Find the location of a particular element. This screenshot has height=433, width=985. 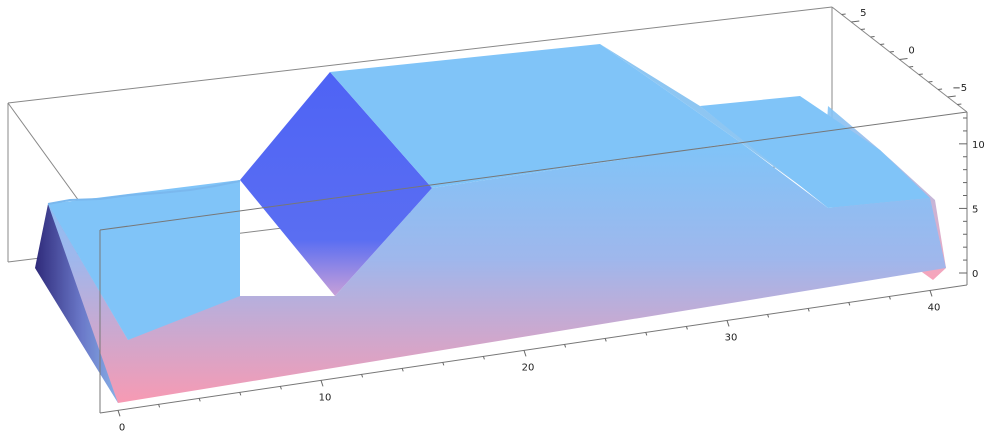

surface-crest-ripple is located at coordinates (144, 192).